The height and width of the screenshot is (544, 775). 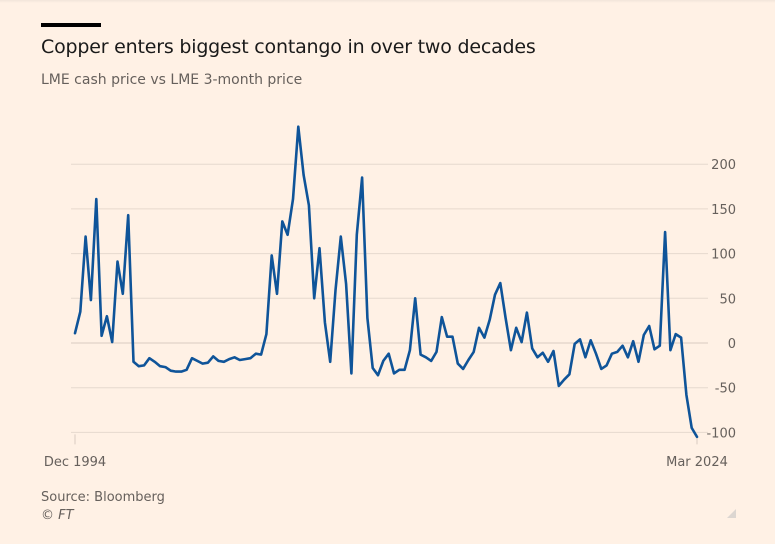 What do you see at coordinates (103, 497) in the screenshot?
I see `source-note: Source: Bloomberg` at bounding box center [103, 497].